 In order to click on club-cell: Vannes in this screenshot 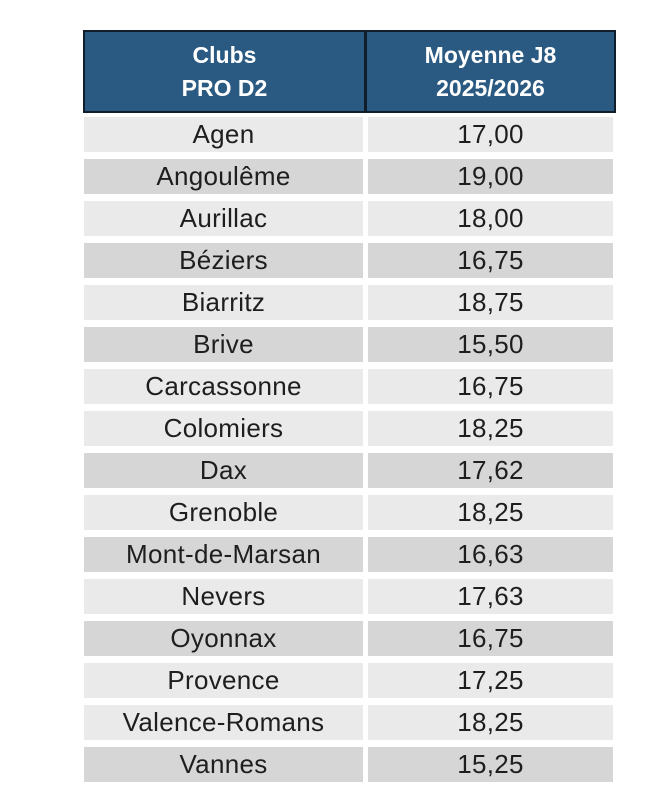, I will do `click(223, 764)`.